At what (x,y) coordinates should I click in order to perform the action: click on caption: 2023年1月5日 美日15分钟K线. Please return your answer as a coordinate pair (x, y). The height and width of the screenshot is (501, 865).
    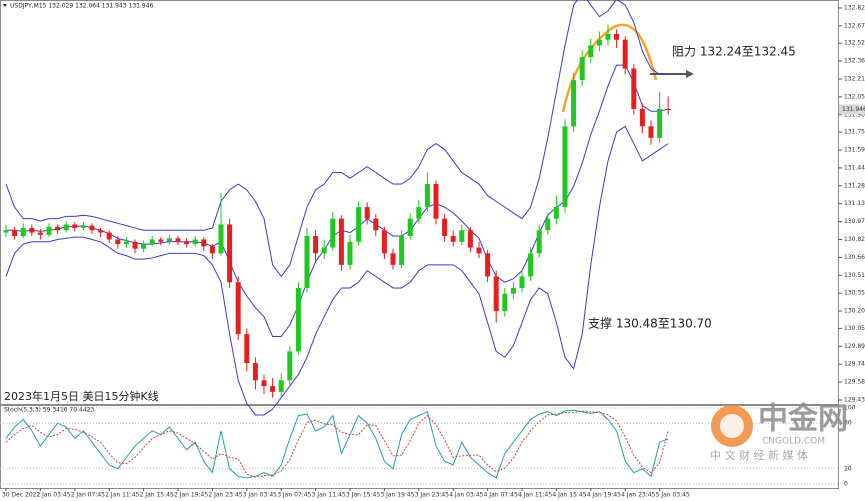
    Looking at the image, I should click on (81, 396).